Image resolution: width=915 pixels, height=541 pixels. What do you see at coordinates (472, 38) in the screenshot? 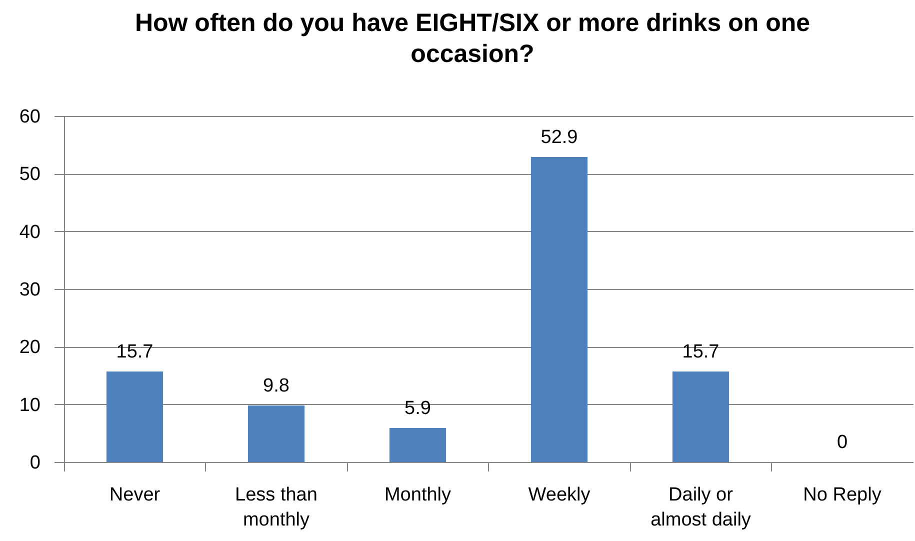
I see `chart-title: How often do you have EIGHT/SIX or more drinks on one occasion?` at bounding box center [472, 38].